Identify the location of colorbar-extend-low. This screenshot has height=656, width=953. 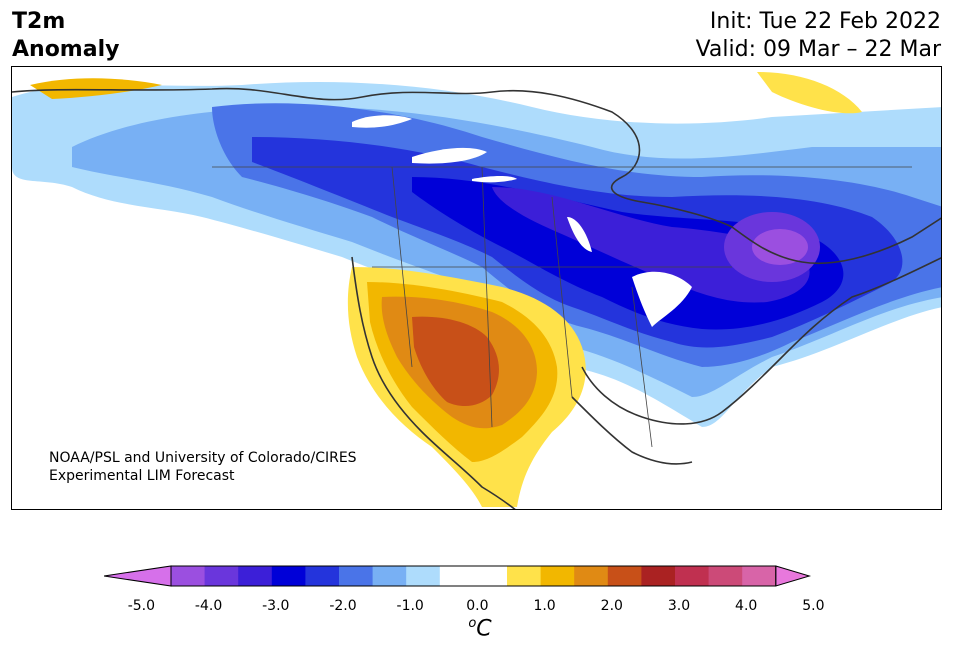
(138, 576).